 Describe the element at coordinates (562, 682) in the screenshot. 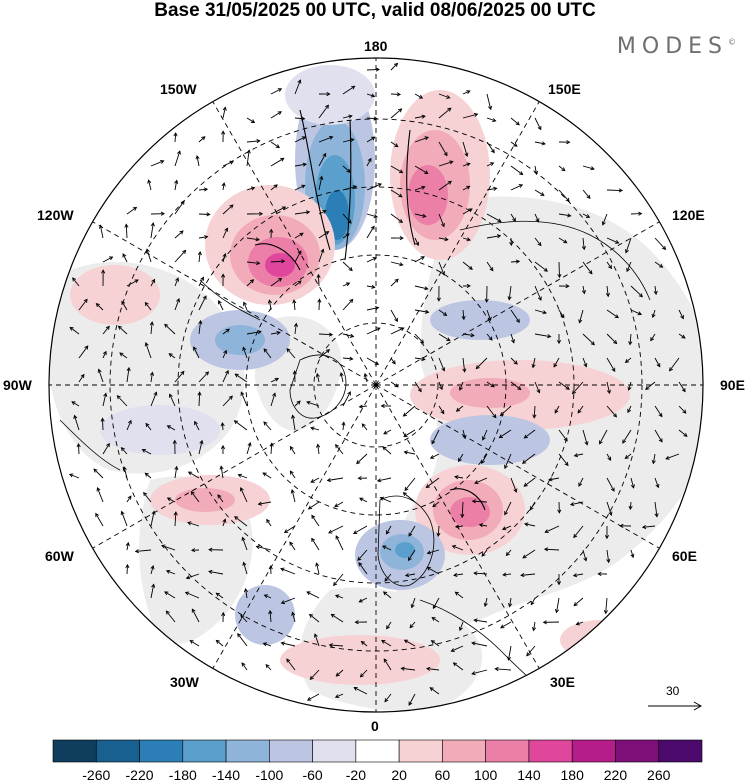

I see `lon-label-30e: 30E` at that location.